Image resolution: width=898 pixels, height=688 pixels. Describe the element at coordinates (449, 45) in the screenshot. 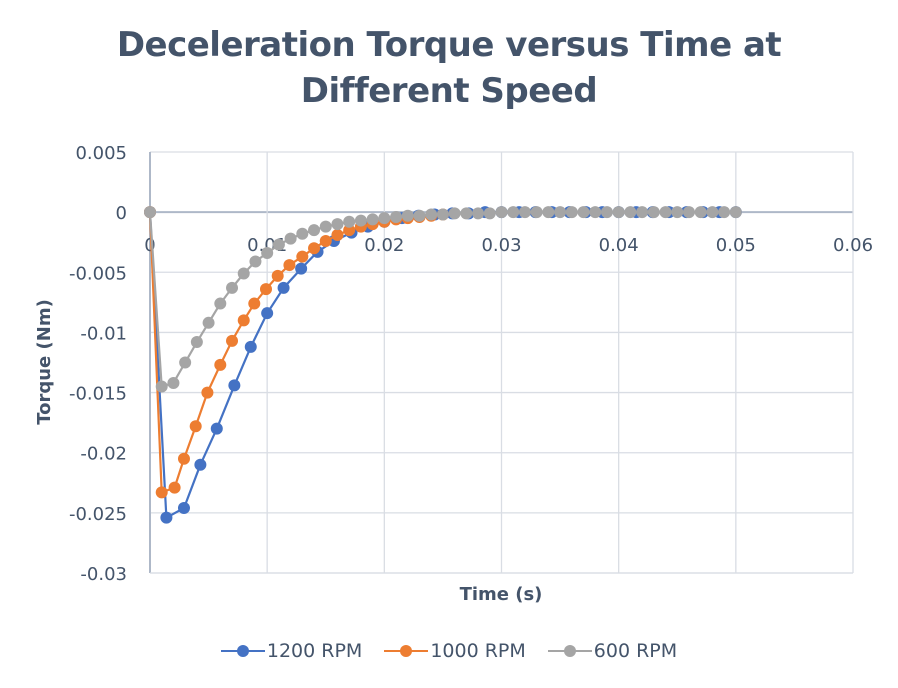

I see `chart-title-line-1: Deceleration Torque versus Time at` at that location.